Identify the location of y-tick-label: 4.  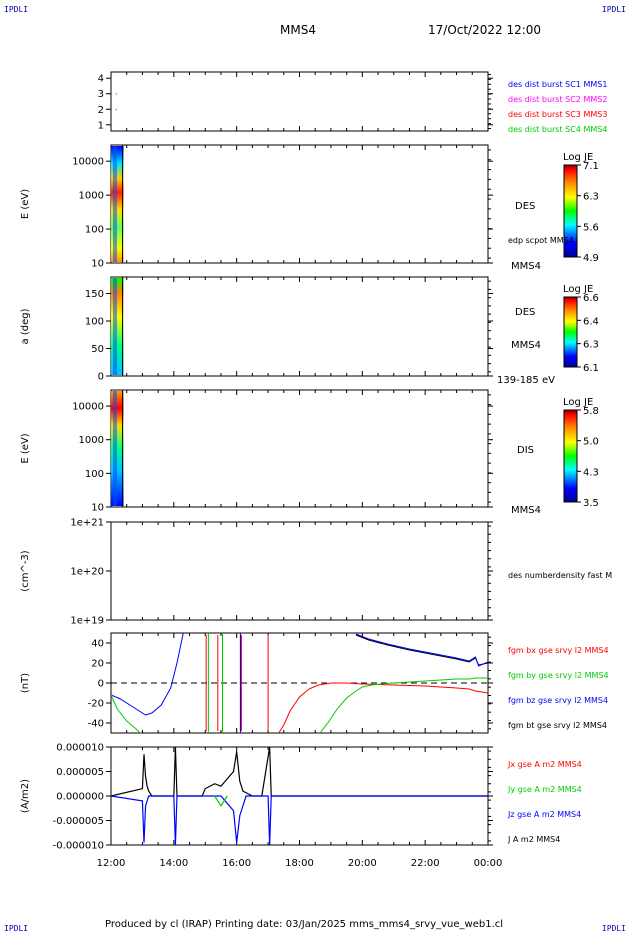
(101, 79).